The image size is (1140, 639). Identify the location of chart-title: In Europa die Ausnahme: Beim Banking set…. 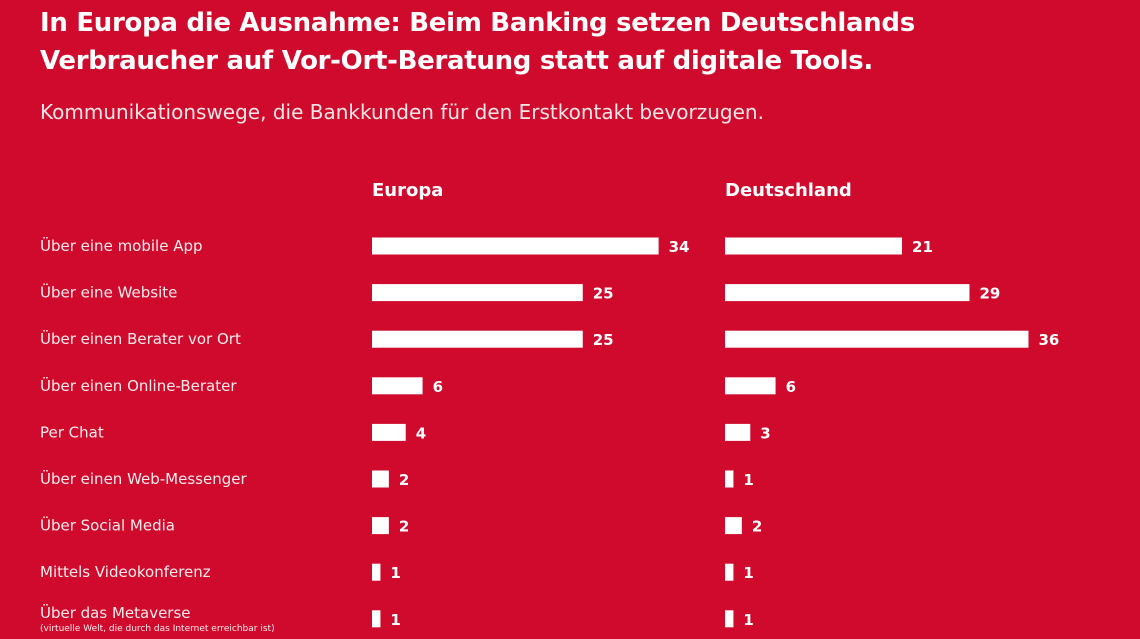
(477, 42).